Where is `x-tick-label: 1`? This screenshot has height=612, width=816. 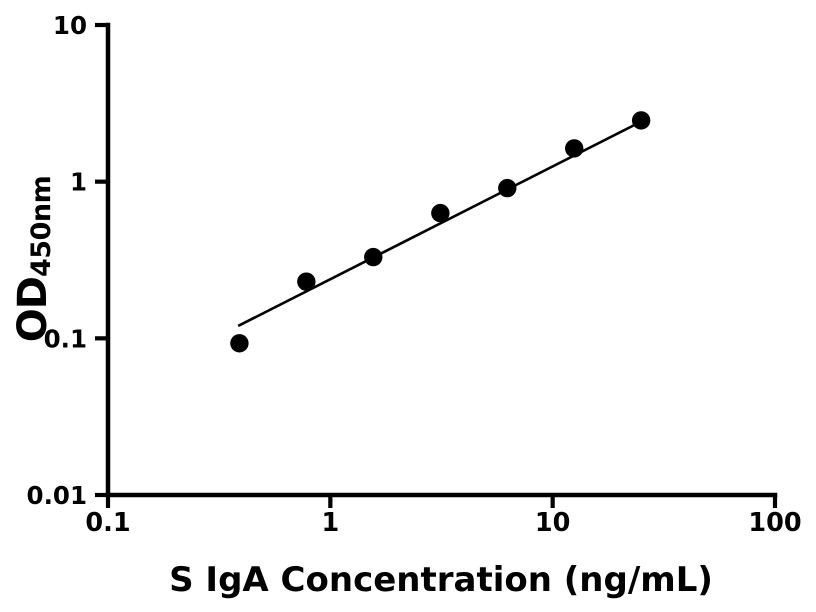 x-tick-label: 1 is located at coordinates (330, 523).